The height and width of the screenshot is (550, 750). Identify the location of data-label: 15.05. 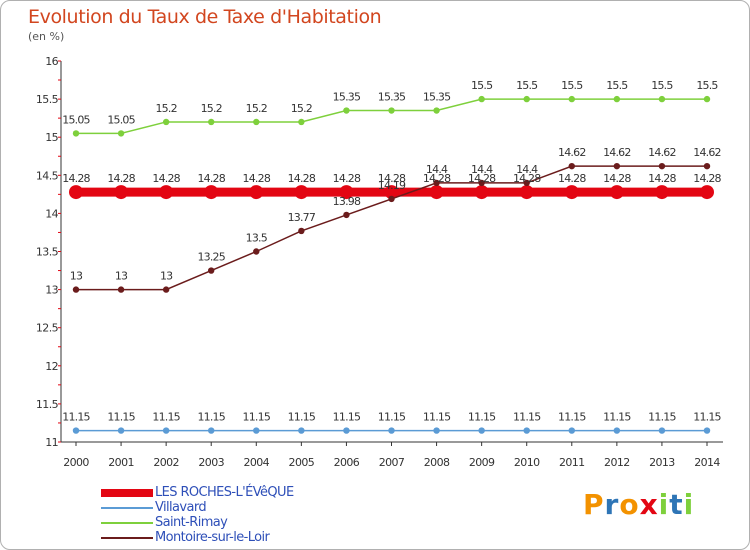
(76, 119).